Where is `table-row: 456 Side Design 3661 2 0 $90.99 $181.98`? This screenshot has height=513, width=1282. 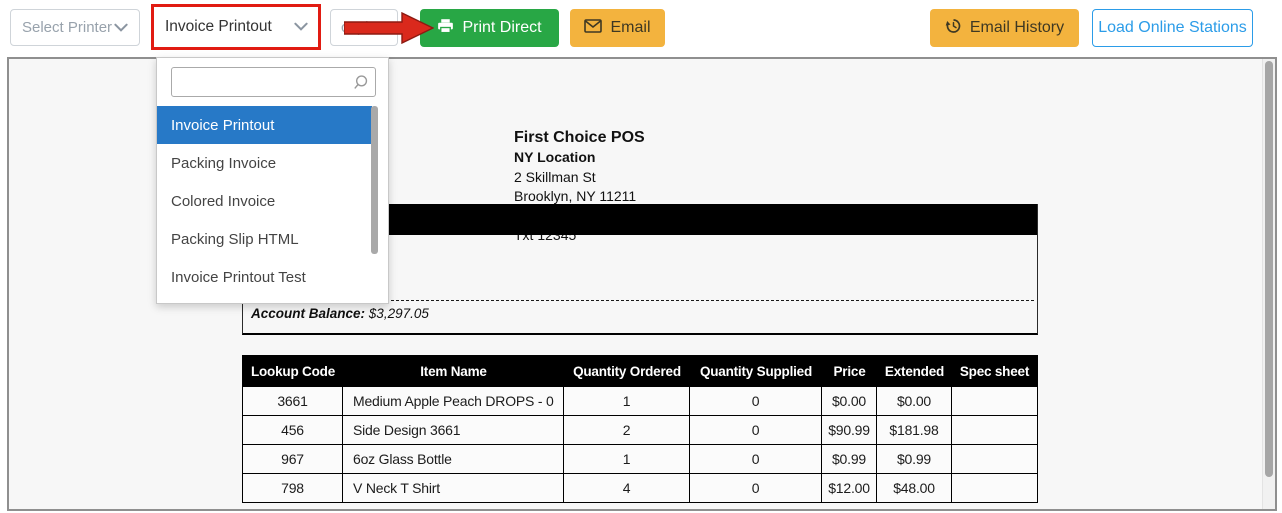
table-row: 456 Side Design 3661 2 0 $90.99 $181.98 is located at coordinates (640, 429).